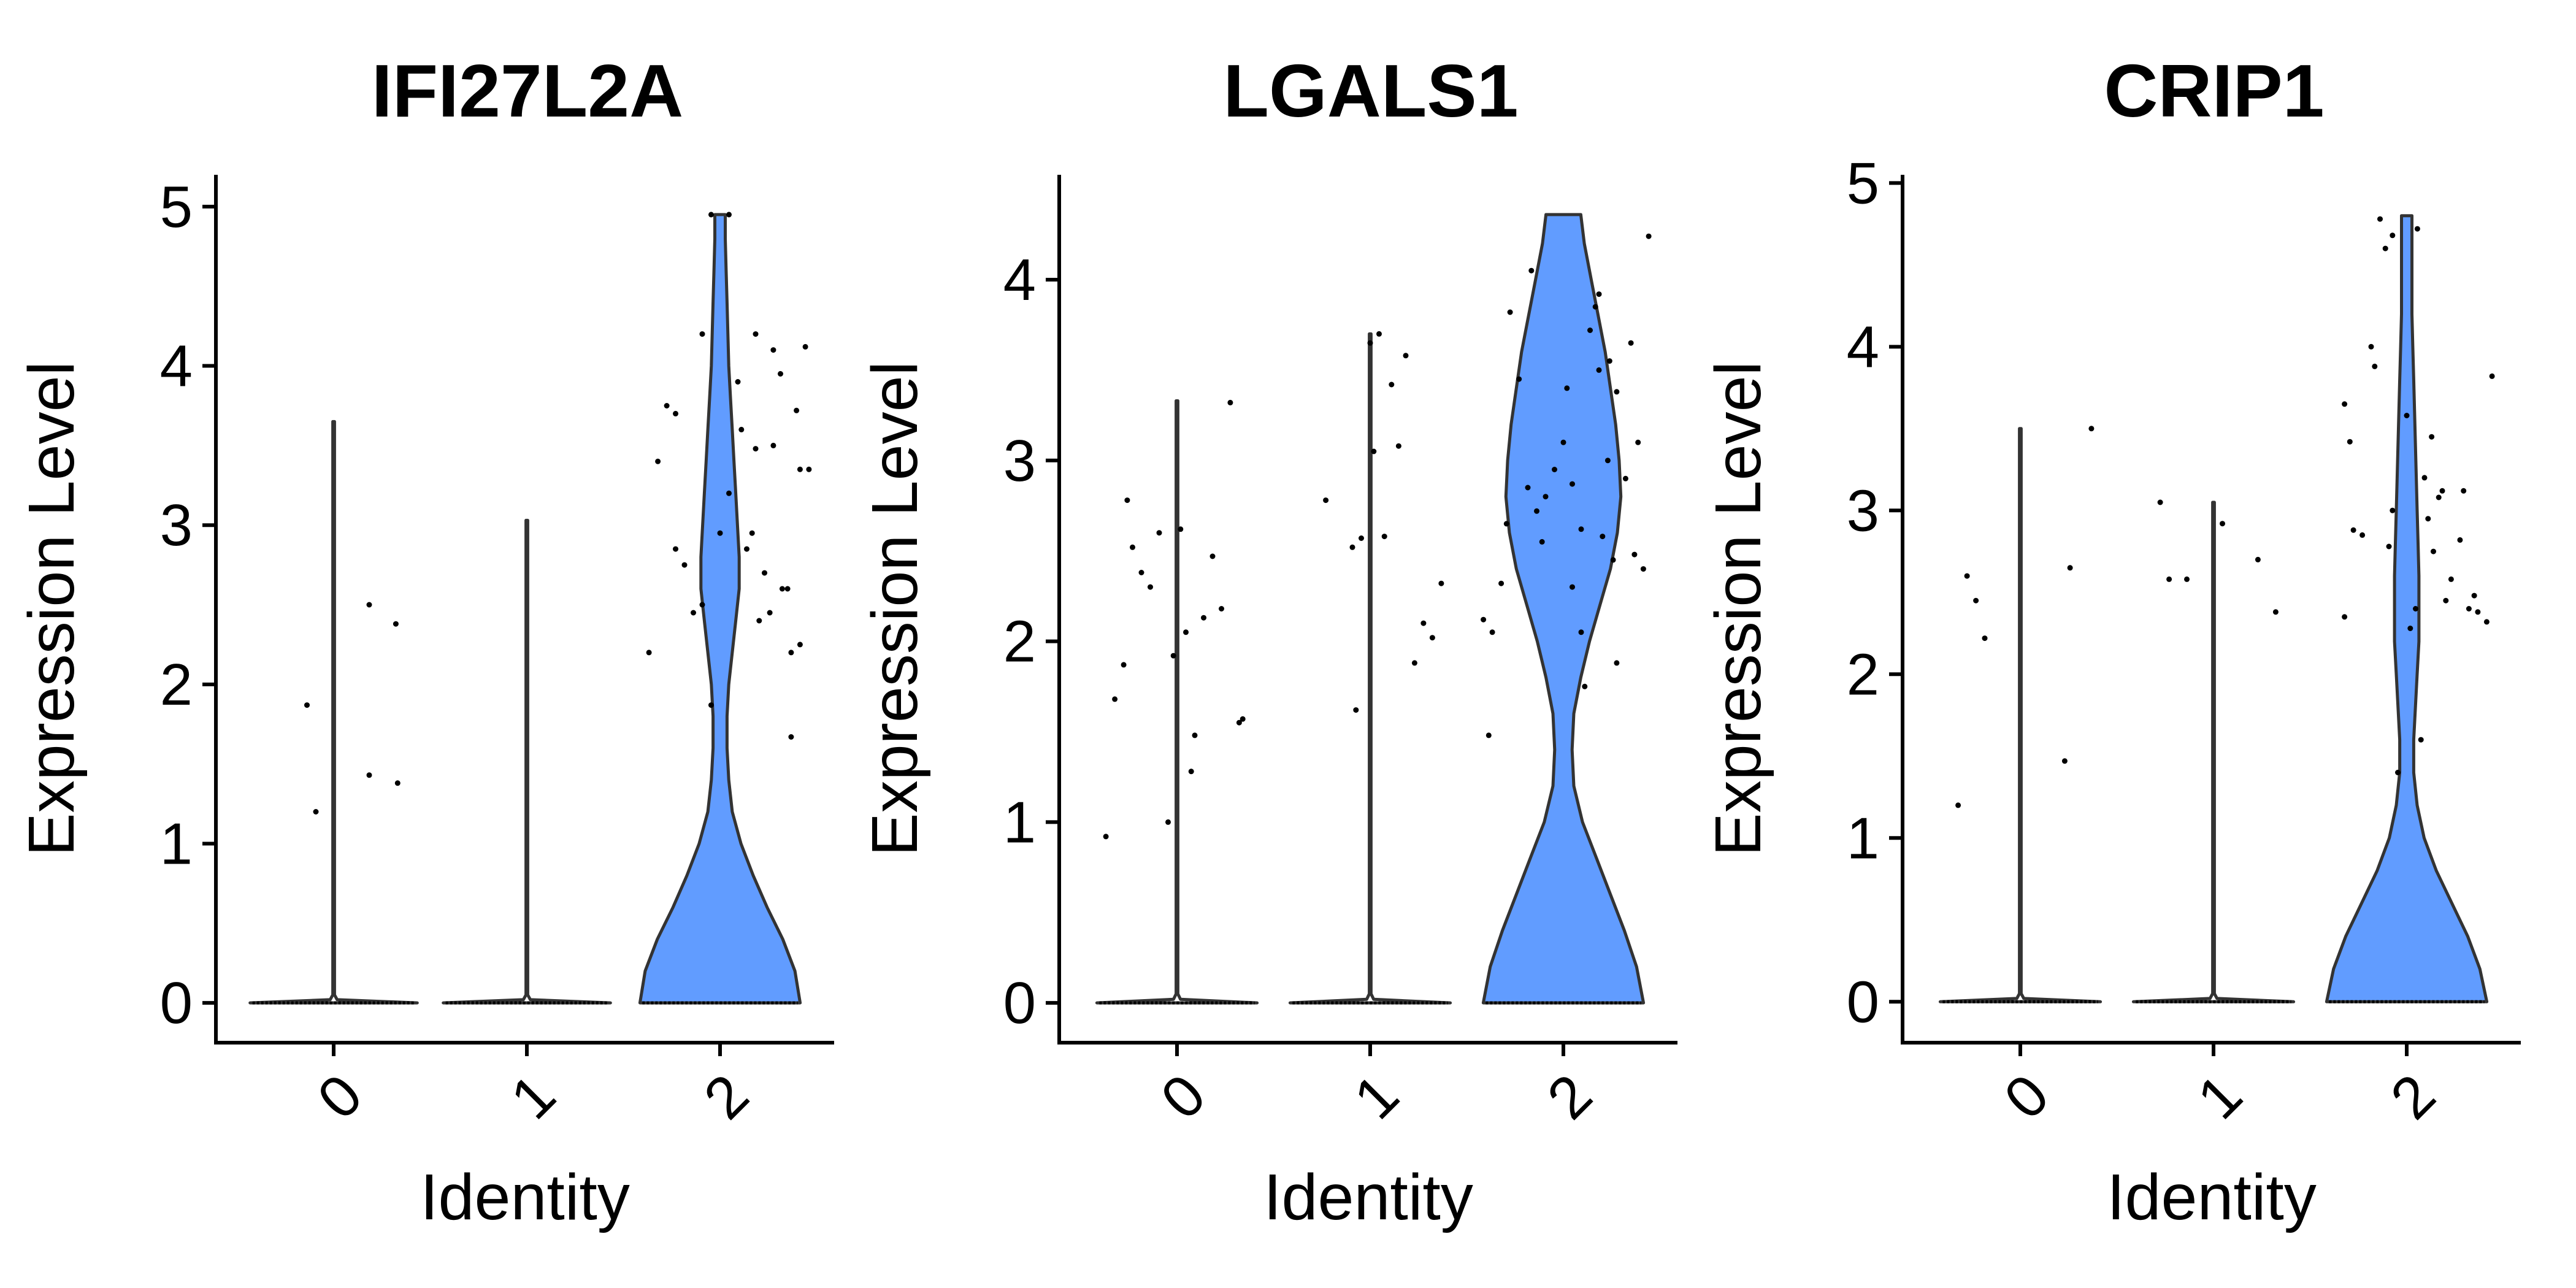  Describe the element at coordinates (1019, 822) in the screenshot. I see `y-tick-label: 1` at that location.